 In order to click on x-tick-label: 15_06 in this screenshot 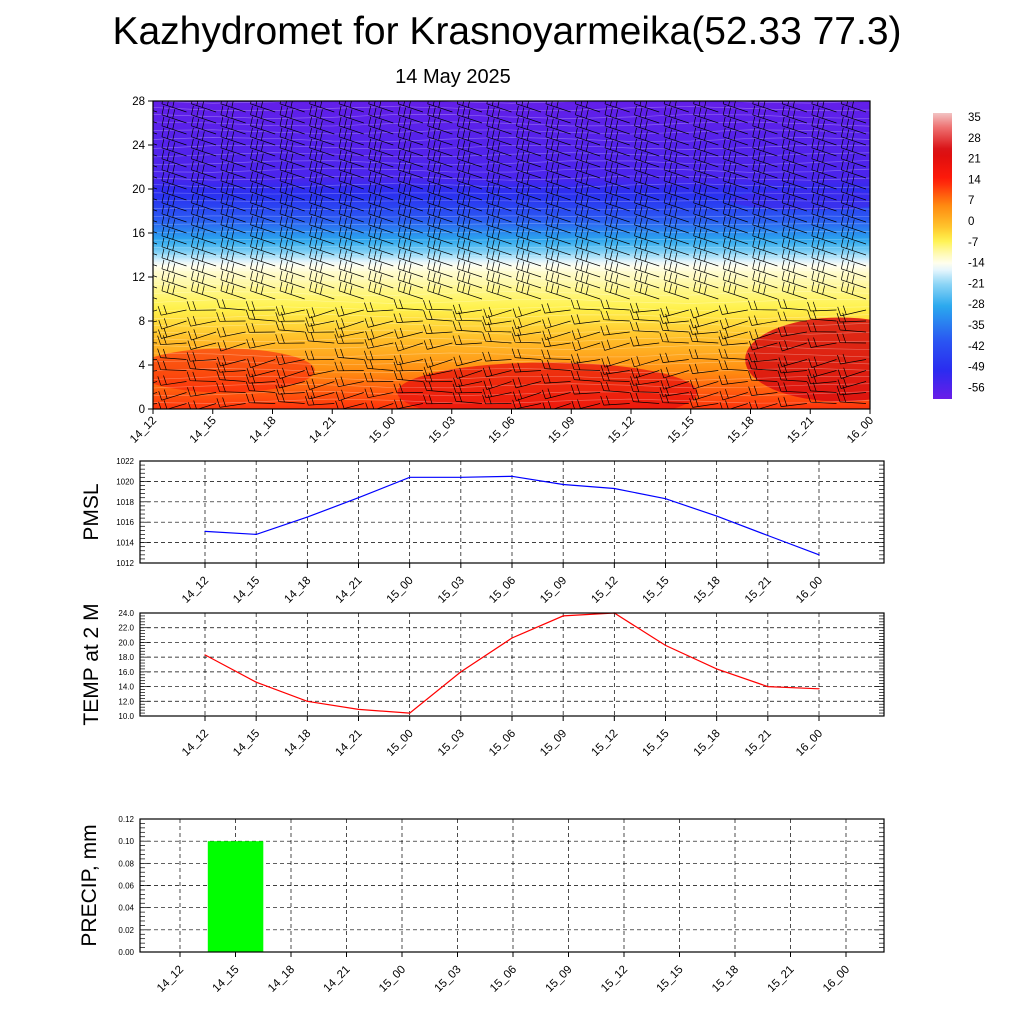, I will do `click(502, 743)`.